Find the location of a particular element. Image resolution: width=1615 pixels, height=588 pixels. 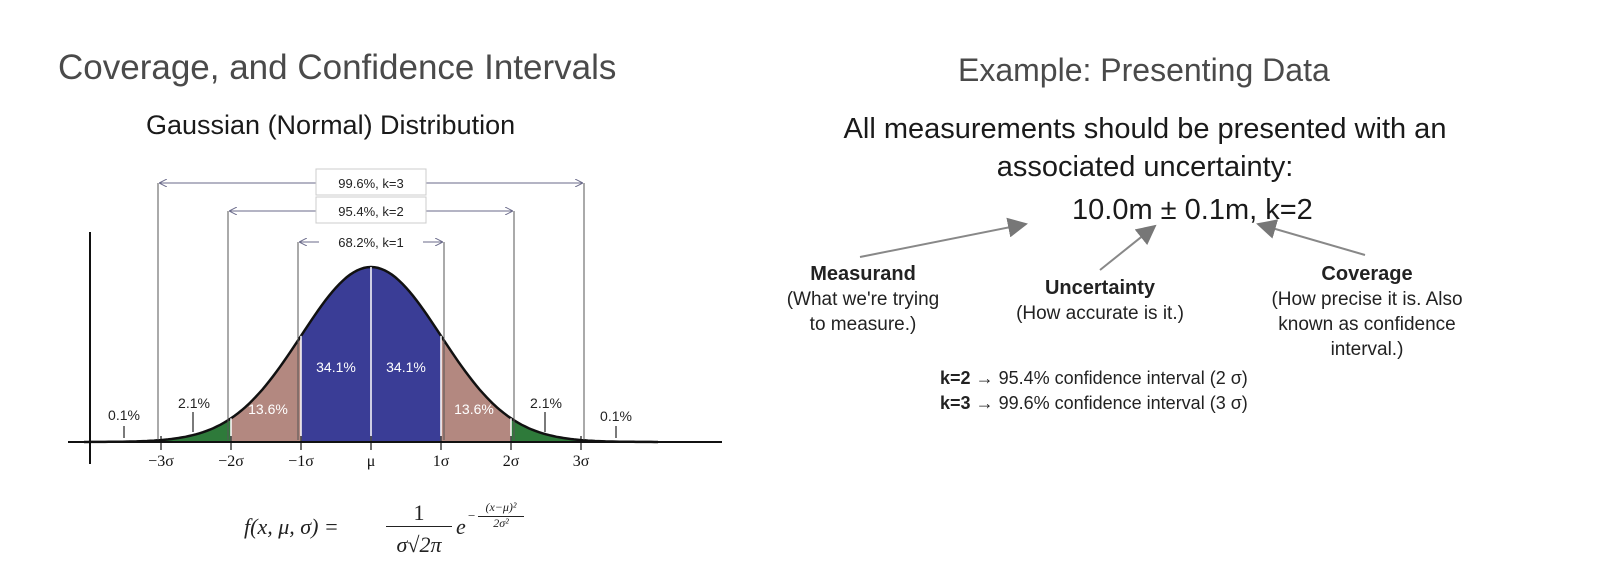

uncertainty-title: Uncertainty is located at coordinates (1100, 288).